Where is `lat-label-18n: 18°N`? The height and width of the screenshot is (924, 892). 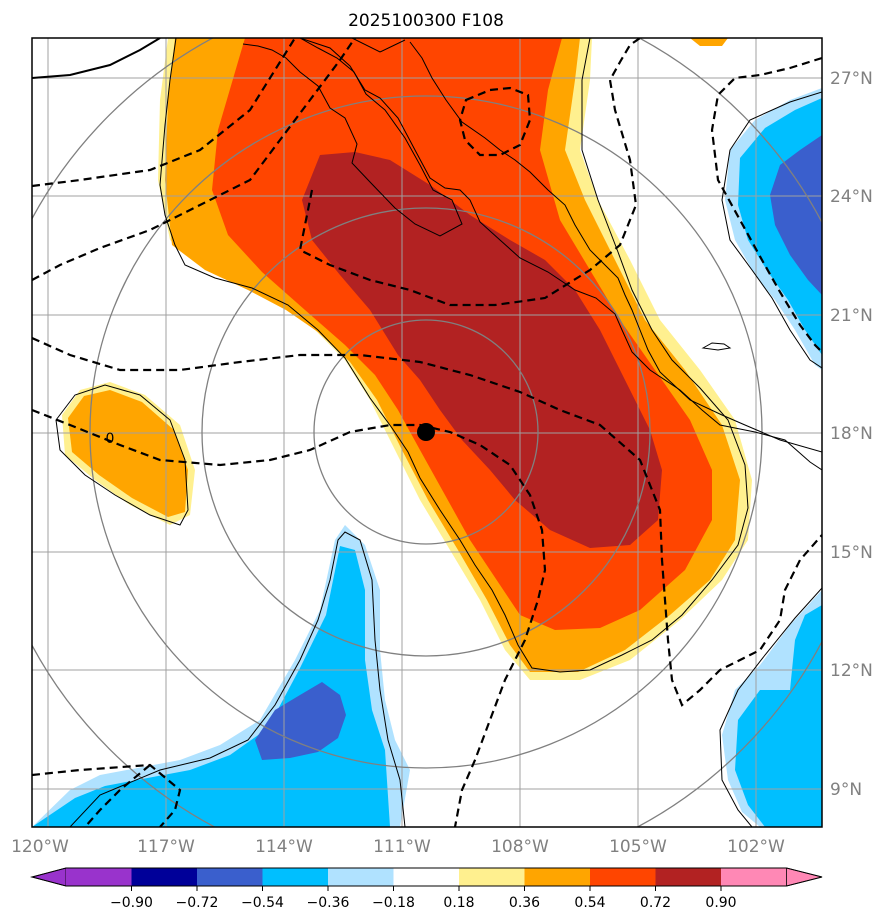 lat-label-18n: 18°N is located at coordinates (851, 434).